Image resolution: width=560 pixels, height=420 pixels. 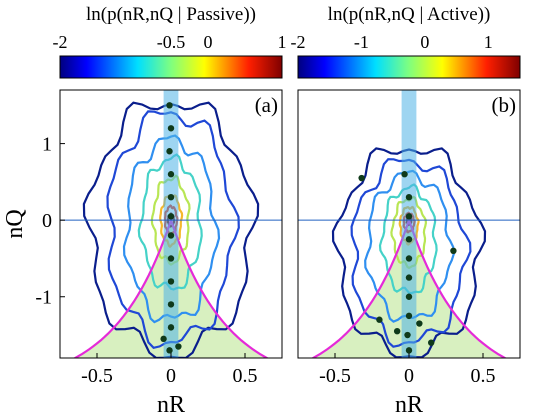 What do you see at coordinates (47, 145) in the screenshot?
I see `y-tick-label: 1` at bounding box center [47, 145].